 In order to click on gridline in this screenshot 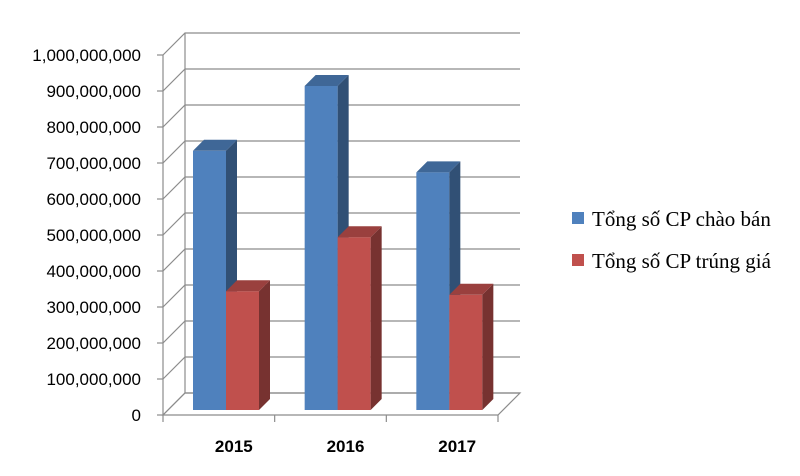, I will do `click(341, 44)`.